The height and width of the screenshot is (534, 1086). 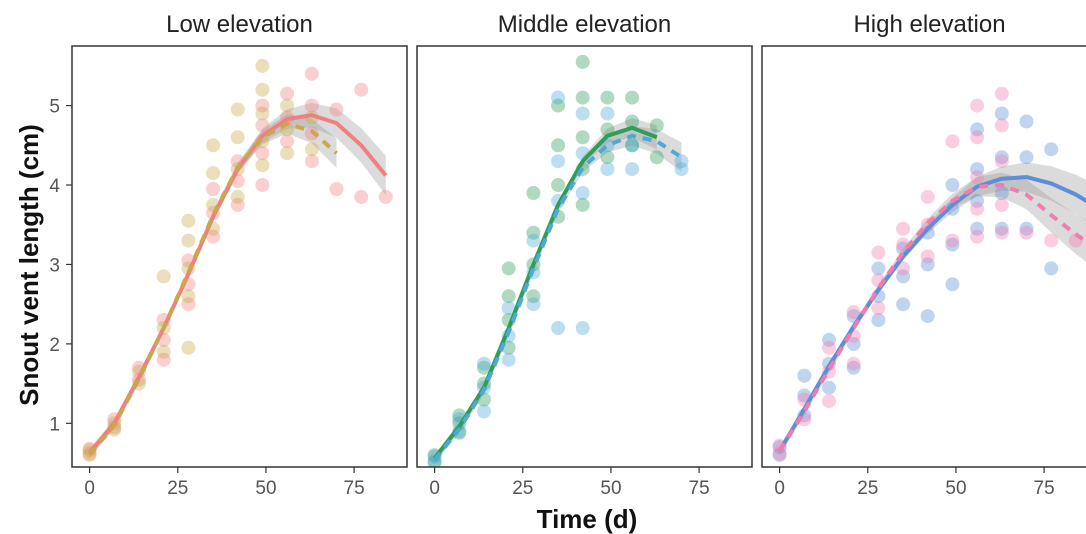 What do you see at coordinates (584, 24) in the screenshot?
I see `panel-title: Middle elevation` at bounding box center [584, 24].